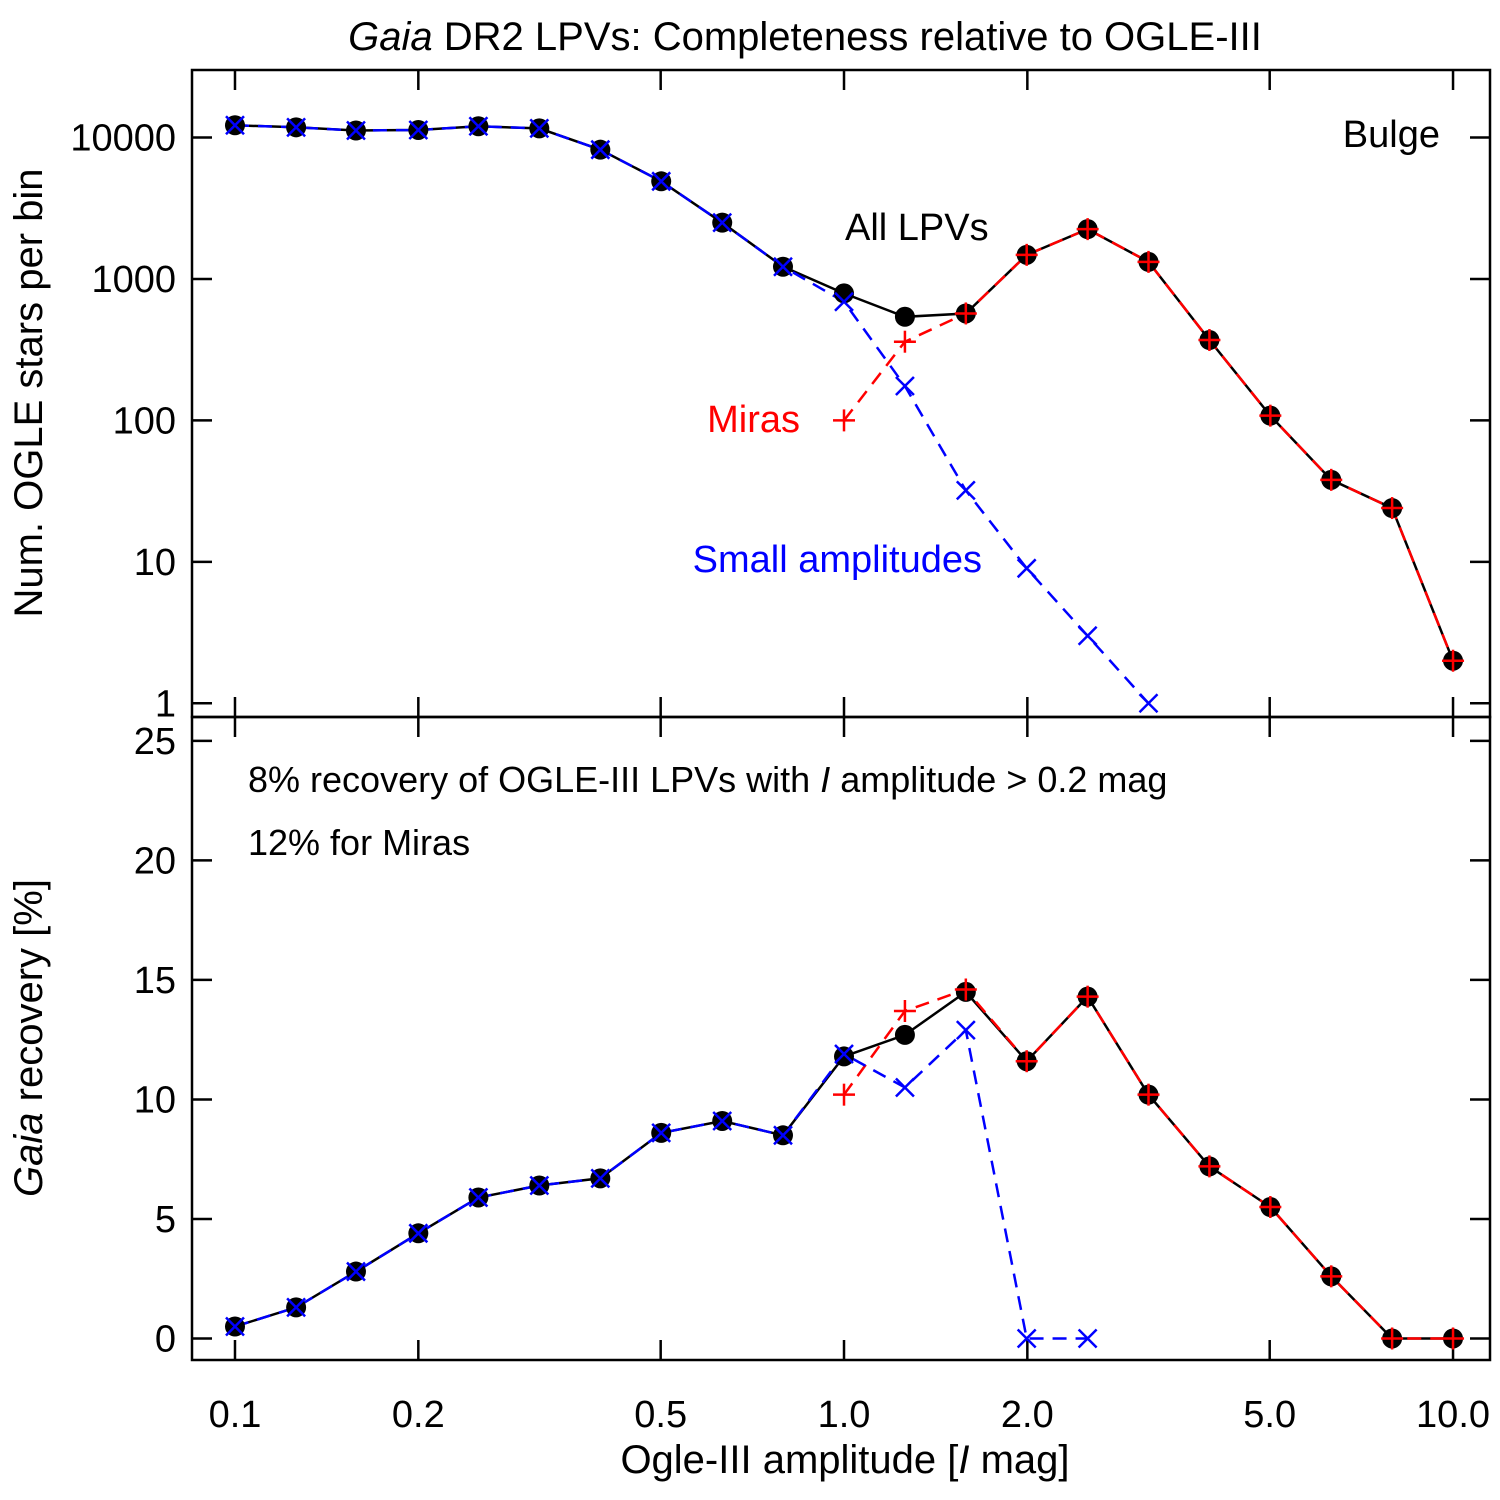 The width and height of the screenshot is (1500, 1500). What do you see at coordinates (661, 1183) in the screenshot?
I see `series-line-bottom-small-amplitudes` at bounding box center [661, 1183].